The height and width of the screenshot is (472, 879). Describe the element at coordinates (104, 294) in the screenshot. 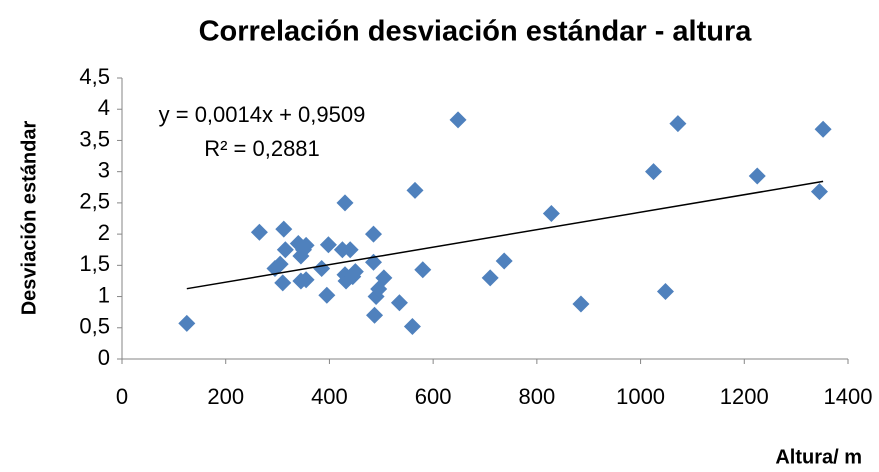

I see `y-tick-label: 1` at that location.